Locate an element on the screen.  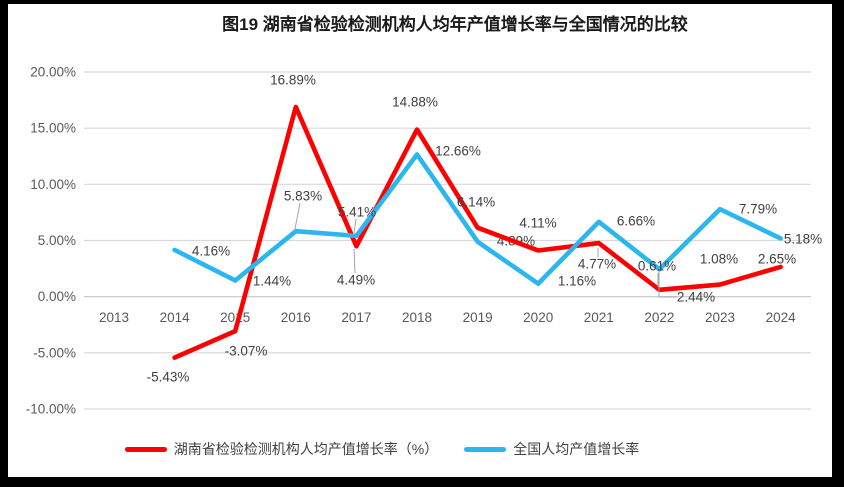
legend-line-sample-hunan is located at coordinates (145, 449).